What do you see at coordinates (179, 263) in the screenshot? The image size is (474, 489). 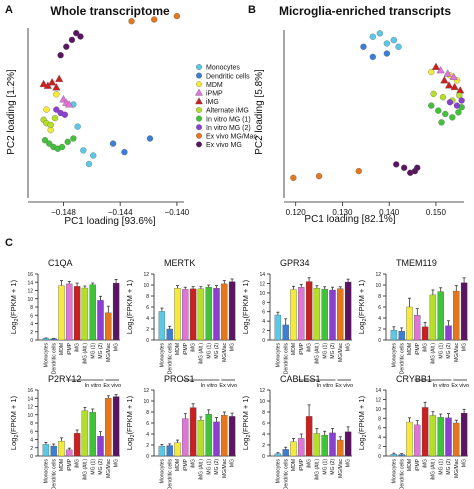 I see `bar-chart-title: MERTK` at bounding box center [179, 263].